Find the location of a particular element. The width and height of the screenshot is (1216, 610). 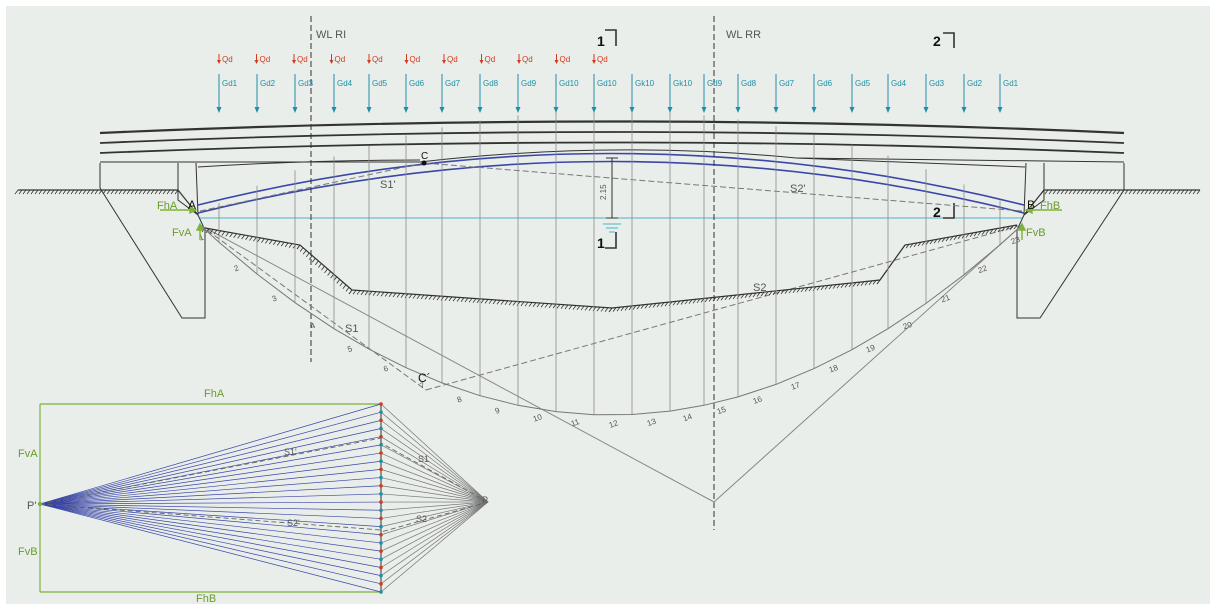

rope-segment-number: 17 is located at coordinates (796, 386).